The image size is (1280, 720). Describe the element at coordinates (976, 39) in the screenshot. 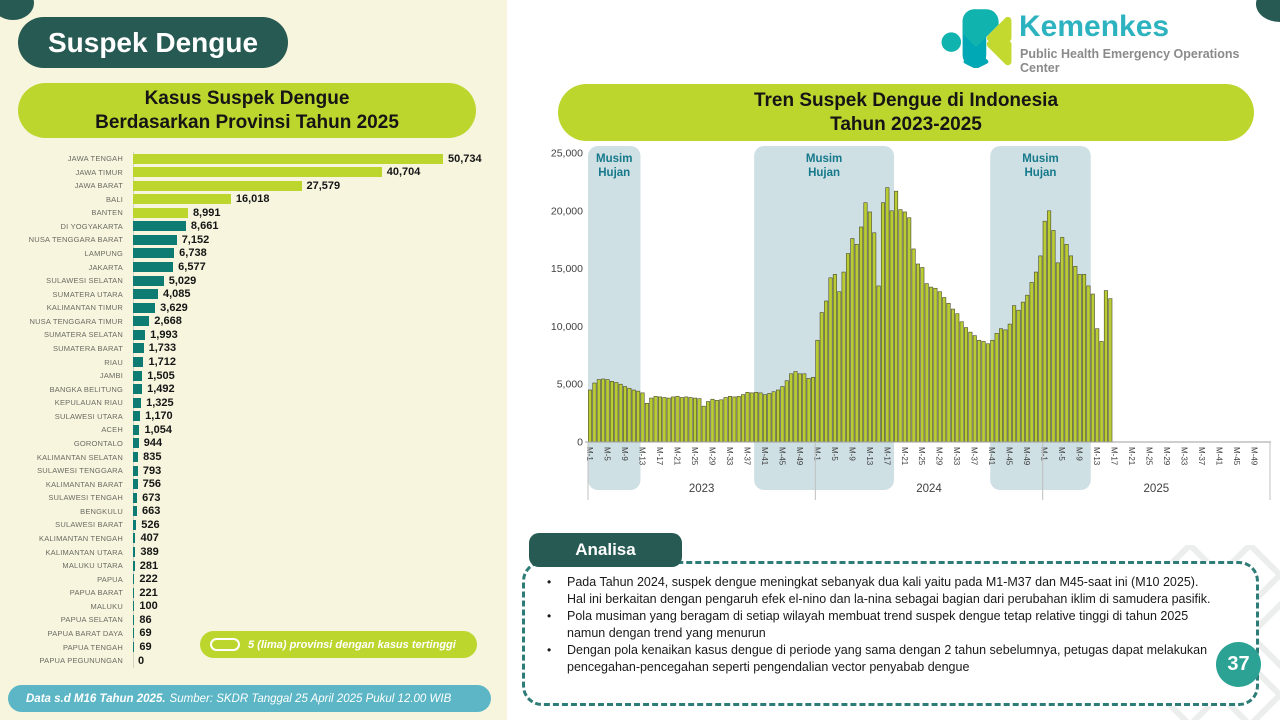

I see `kemenkes-logo-icon` at that location.